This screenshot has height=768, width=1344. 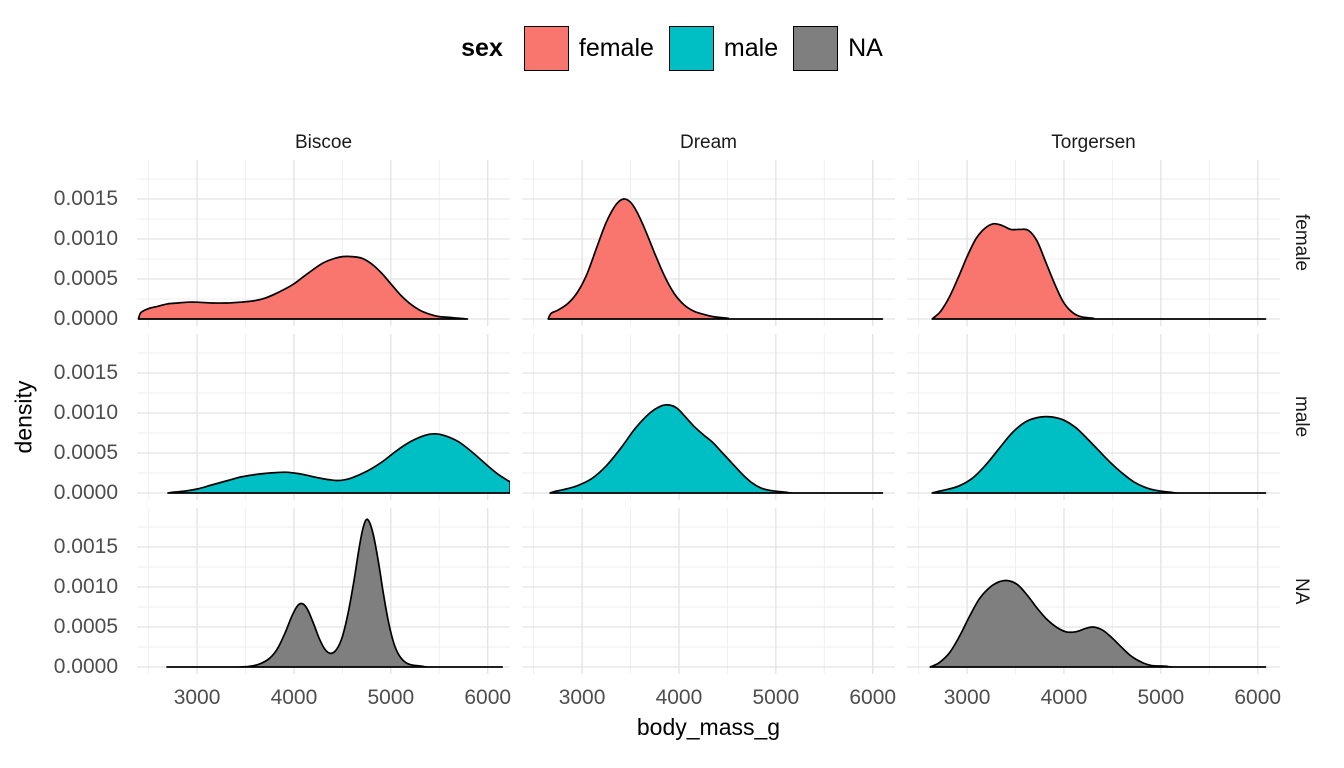 I want to click on panel-male-Dream, so click(x=708, y=417).